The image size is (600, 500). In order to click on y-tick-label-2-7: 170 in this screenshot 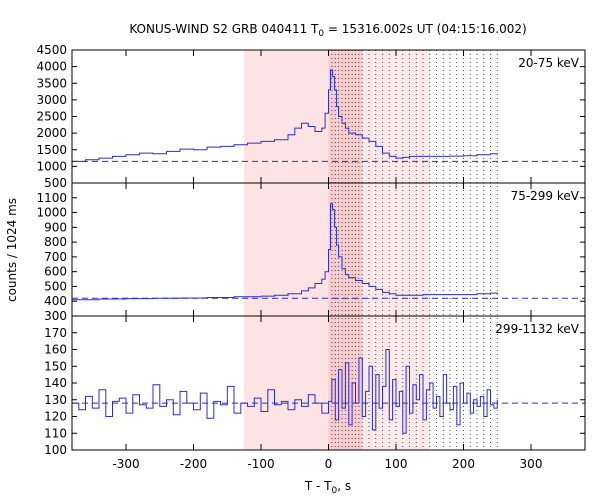, I will do `click(55, 333)`.